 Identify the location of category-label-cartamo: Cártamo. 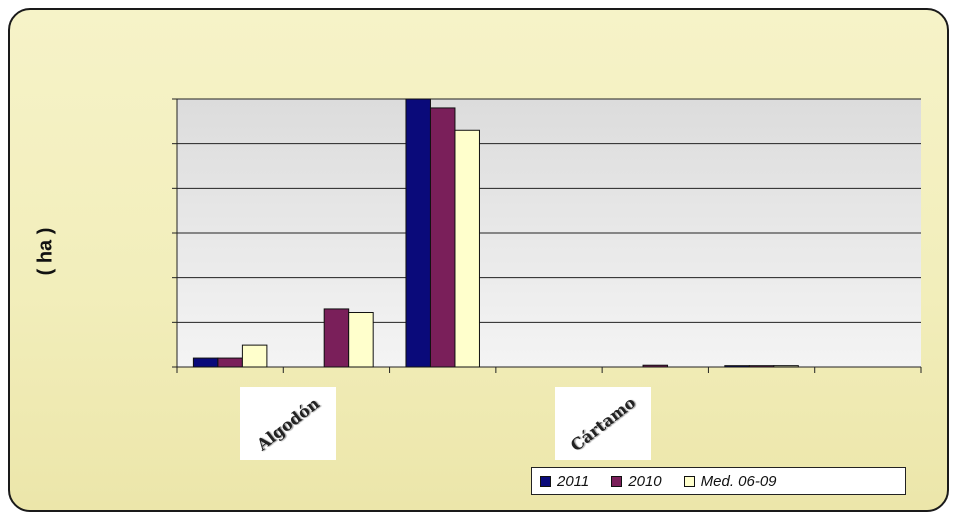
(603, 423).